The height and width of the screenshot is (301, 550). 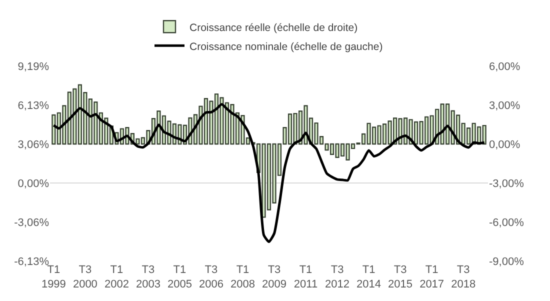 What do you see at coordinates (34, 144) in the screenshot?
I see `y-tick-label: 3,06%` at bounding box center [34, 144].